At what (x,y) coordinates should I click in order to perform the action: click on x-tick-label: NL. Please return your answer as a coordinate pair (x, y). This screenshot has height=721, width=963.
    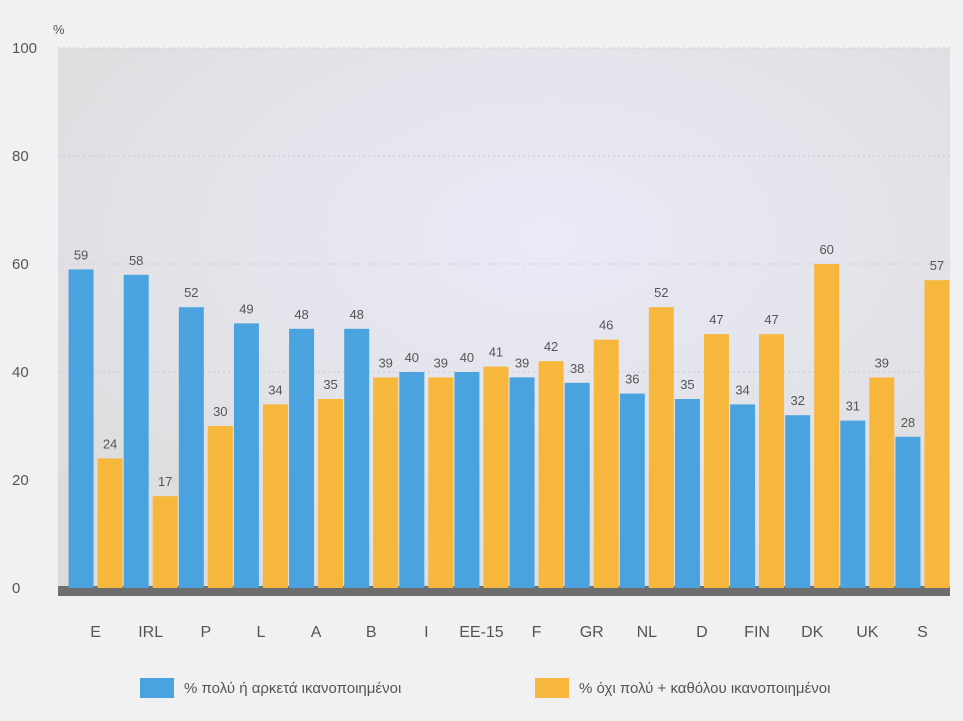
    Looking at the image, I should click on (647, 632).